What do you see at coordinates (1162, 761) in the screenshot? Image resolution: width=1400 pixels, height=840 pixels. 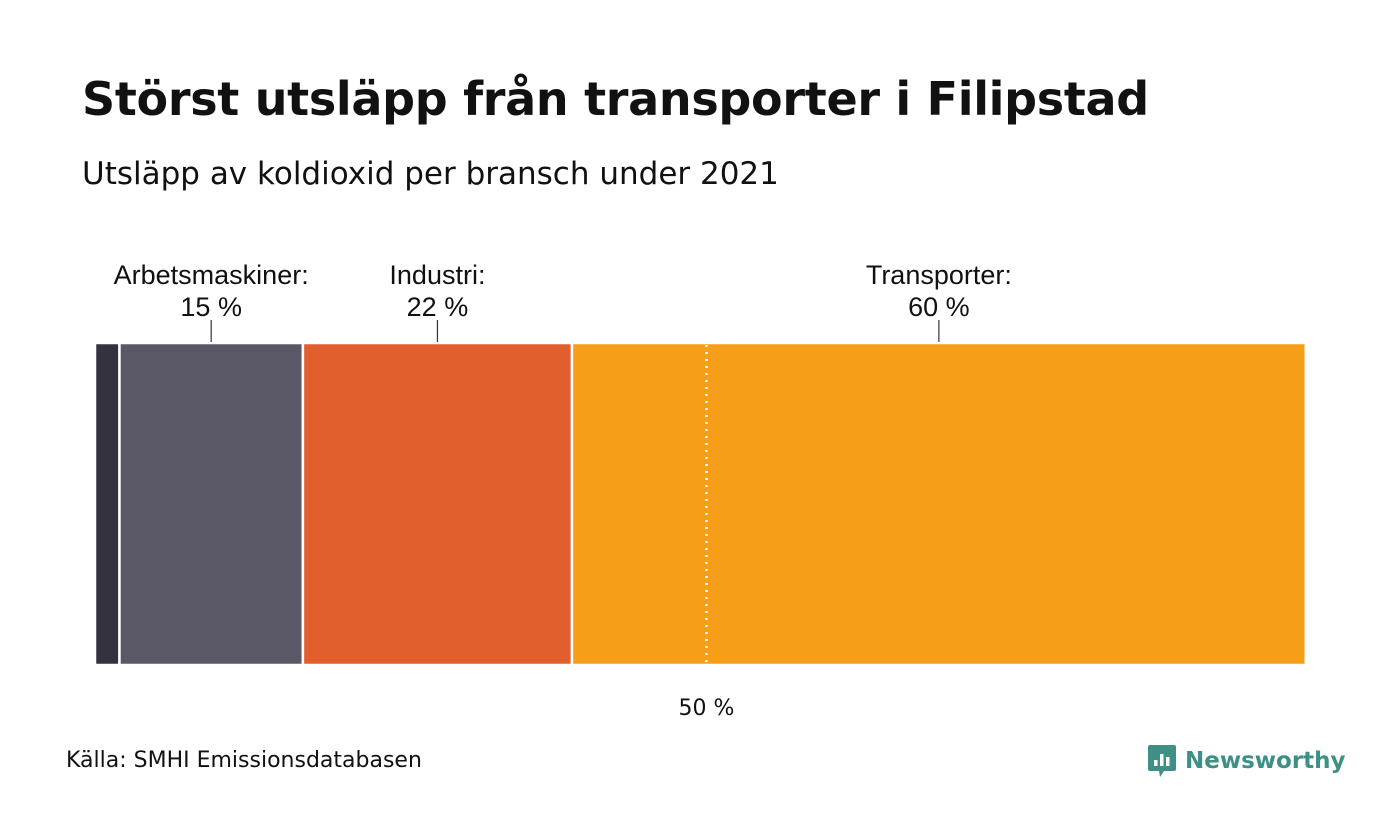 I see `newsworthy-logo-icon` at bounding box center [1162, 761].